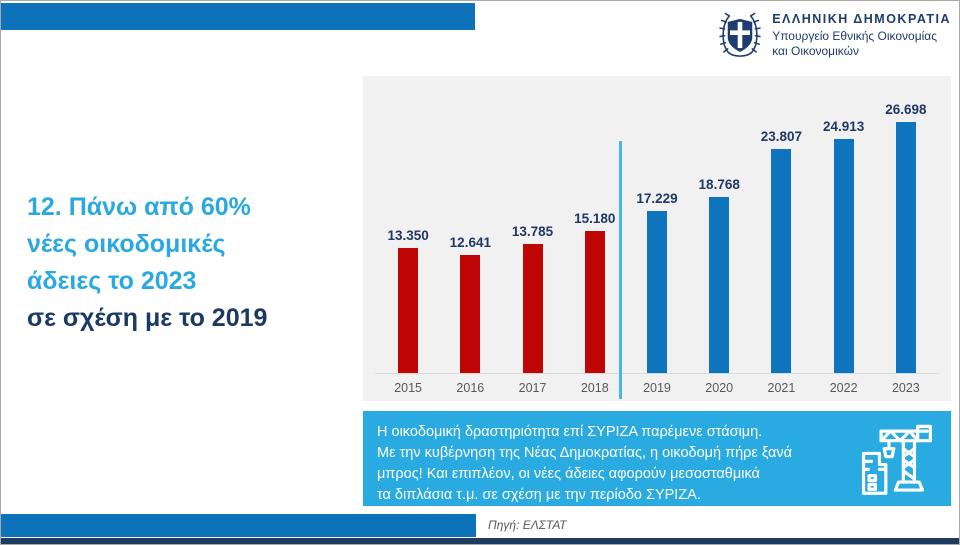 Image resolution: width=960 pixels, height=545 pixels. Describe the element at coordinates (470, 388) in the screenshot. I see `x-axis-label-2016: 2016` at that location.